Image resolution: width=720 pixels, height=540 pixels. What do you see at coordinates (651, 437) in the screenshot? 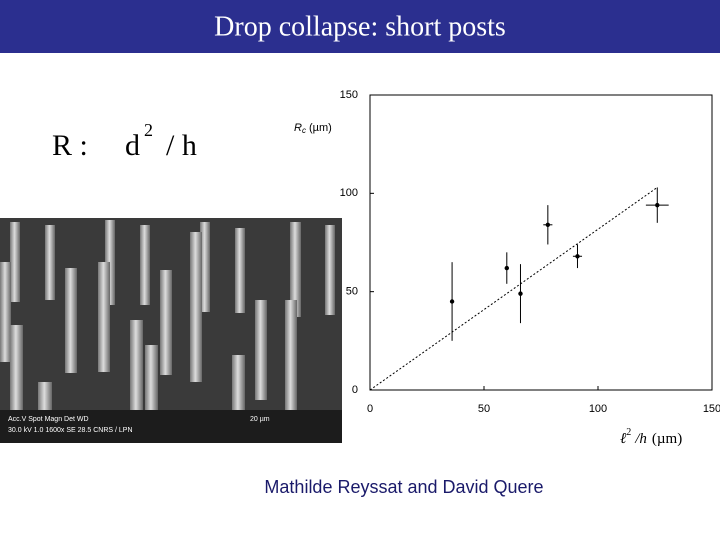
I see `x-axis-label: ℓ2/h (µm)` at bounding box center [651, 437].